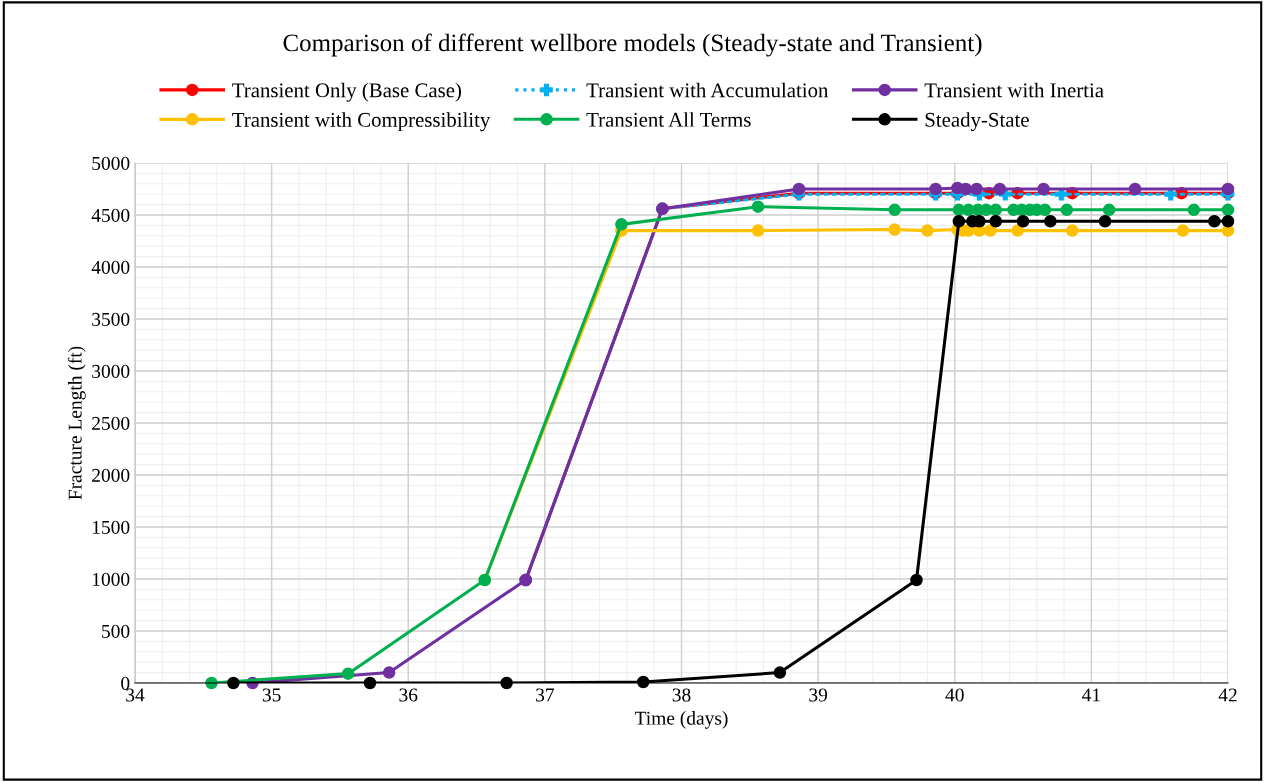  I want to click on legend-label: Transient All Terms, so click(668, 119).